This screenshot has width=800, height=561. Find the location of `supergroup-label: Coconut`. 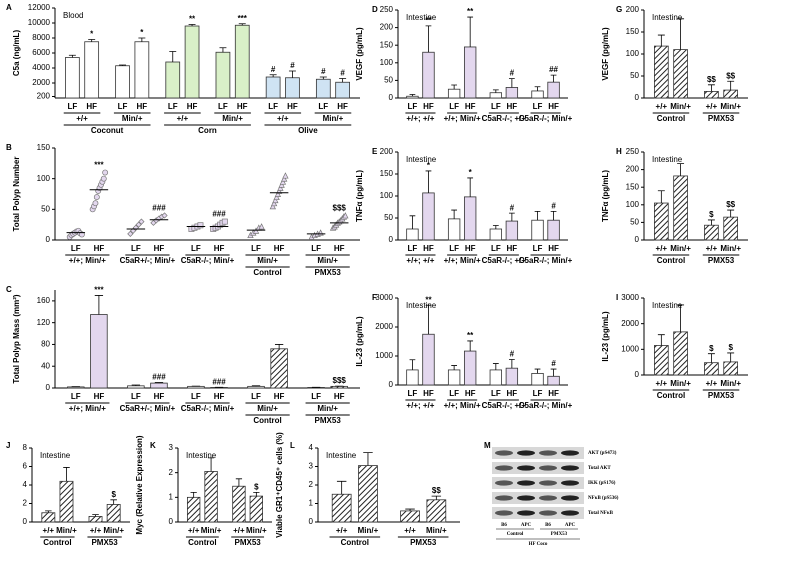

supergroup-label: Coconut is located at coordinates (107, 130).